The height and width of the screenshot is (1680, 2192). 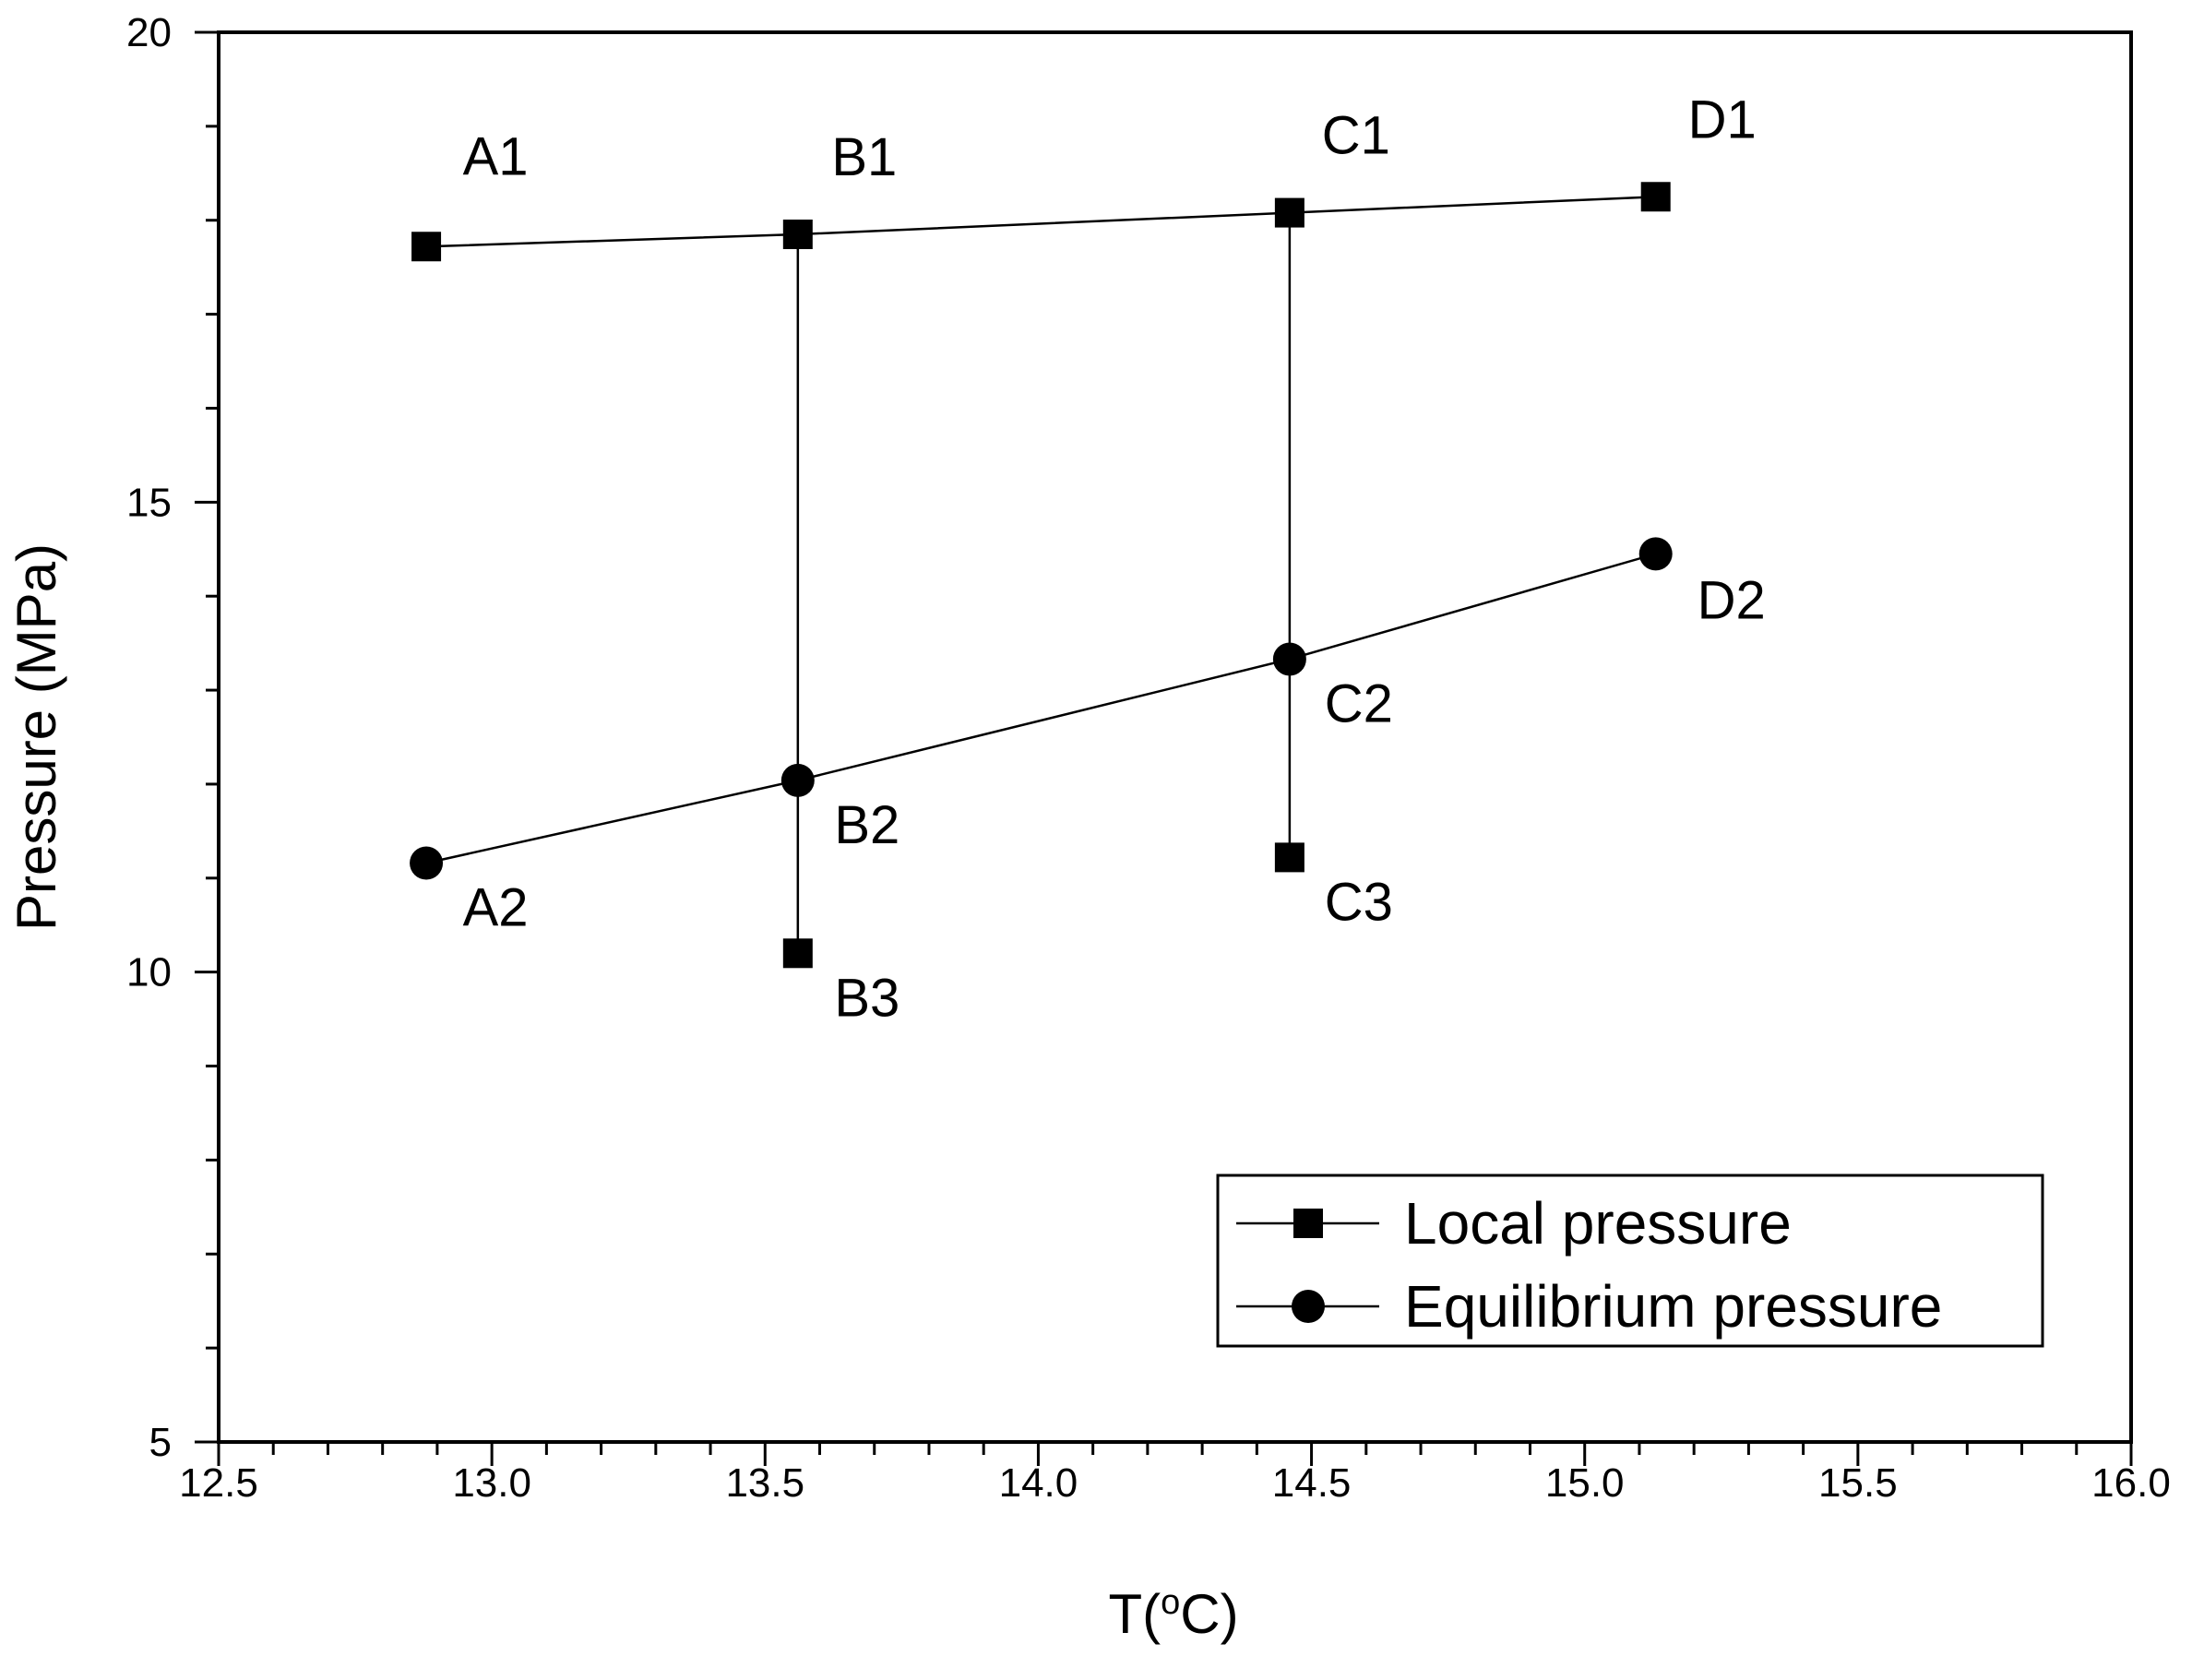 I want to click on point-label-a2: A2, so click(x=496, y=908).